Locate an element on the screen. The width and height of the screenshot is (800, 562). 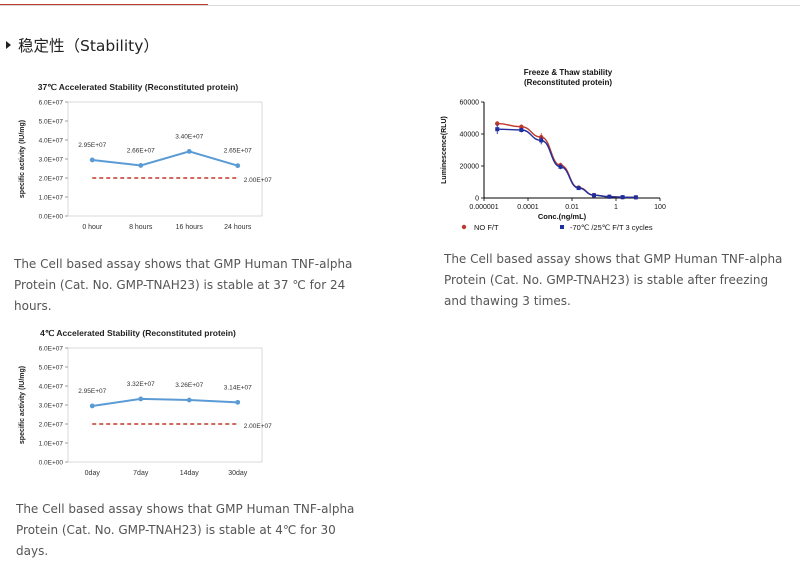
legend-label-no-ft: NO F/T is located at coordinates (486, 227).